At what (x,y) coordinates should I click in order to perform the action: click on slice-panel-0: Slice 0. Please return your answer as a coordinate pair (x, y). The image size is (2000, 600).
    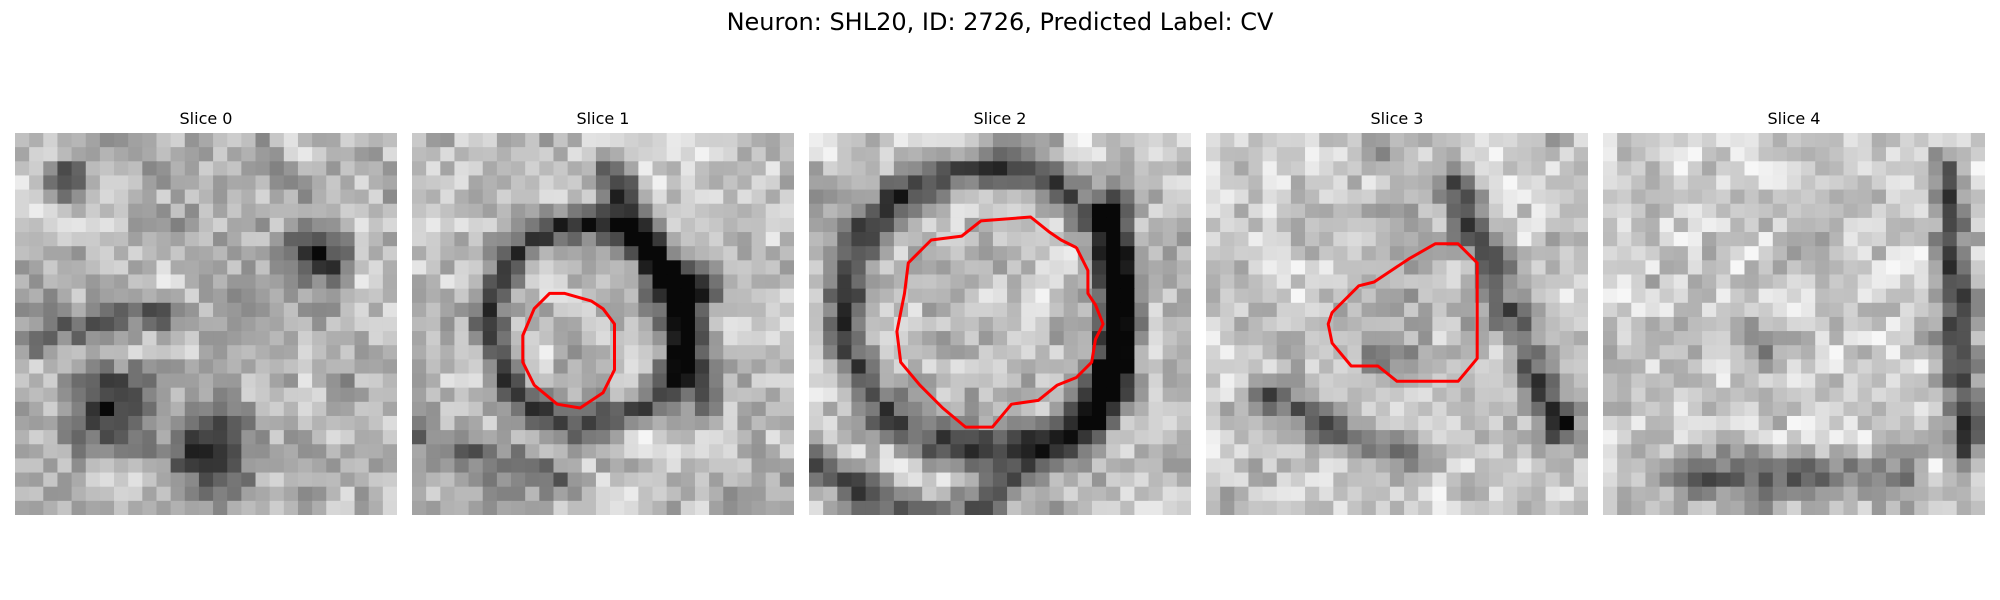
    Looking at the image, I should click on (206, 311).